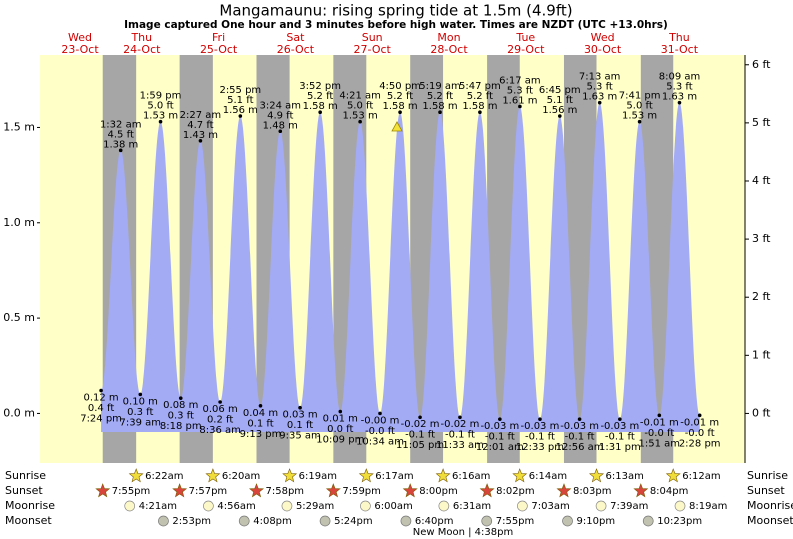 The height and width of the screenshot is (539, 793). Describe the element at coordinates (340, 419) in the screenshot. I see `extreme-height: 0.01 m` at that location.